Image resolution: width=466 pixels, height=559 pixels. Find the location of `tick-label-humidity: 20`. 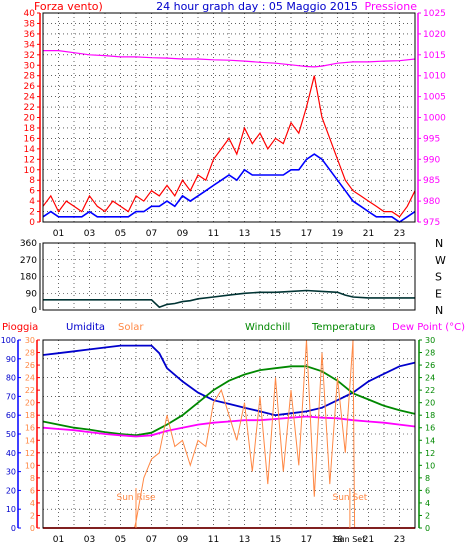

tick-label-humidity: 20 is located at coordinates (11, 490).